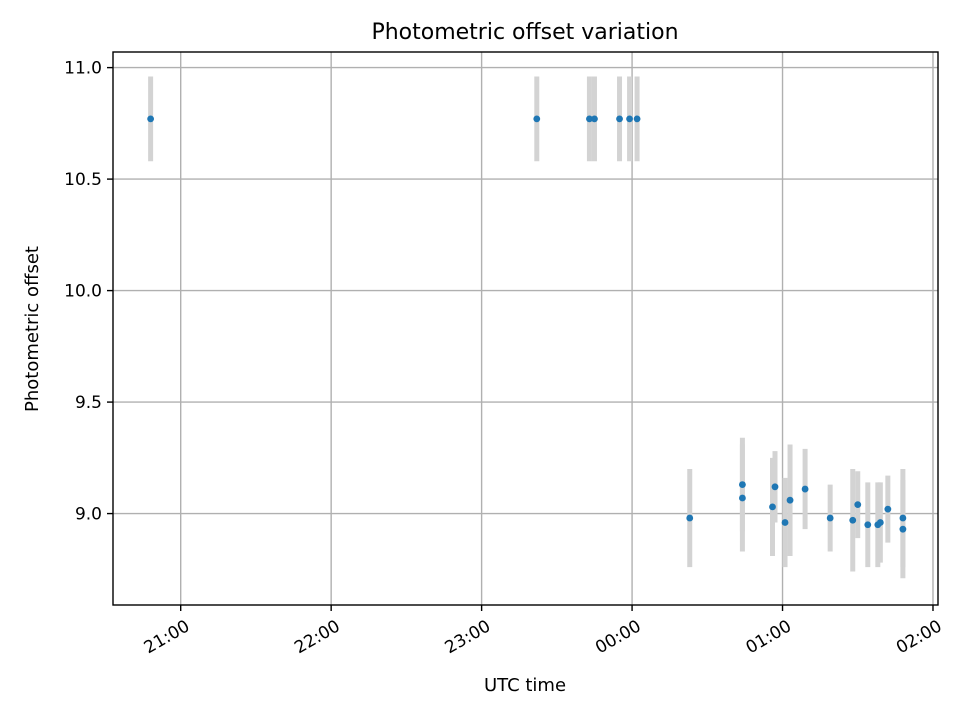 The image size is (960, 720). I want to click on y-tick-label: 10.0, so click(83, 292).